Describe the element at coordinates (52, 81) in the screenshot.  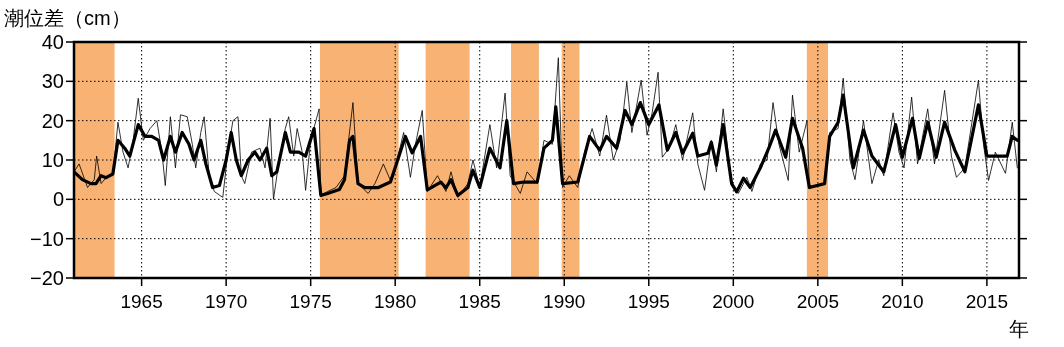
I see `y-tick-label: 30` at that location.